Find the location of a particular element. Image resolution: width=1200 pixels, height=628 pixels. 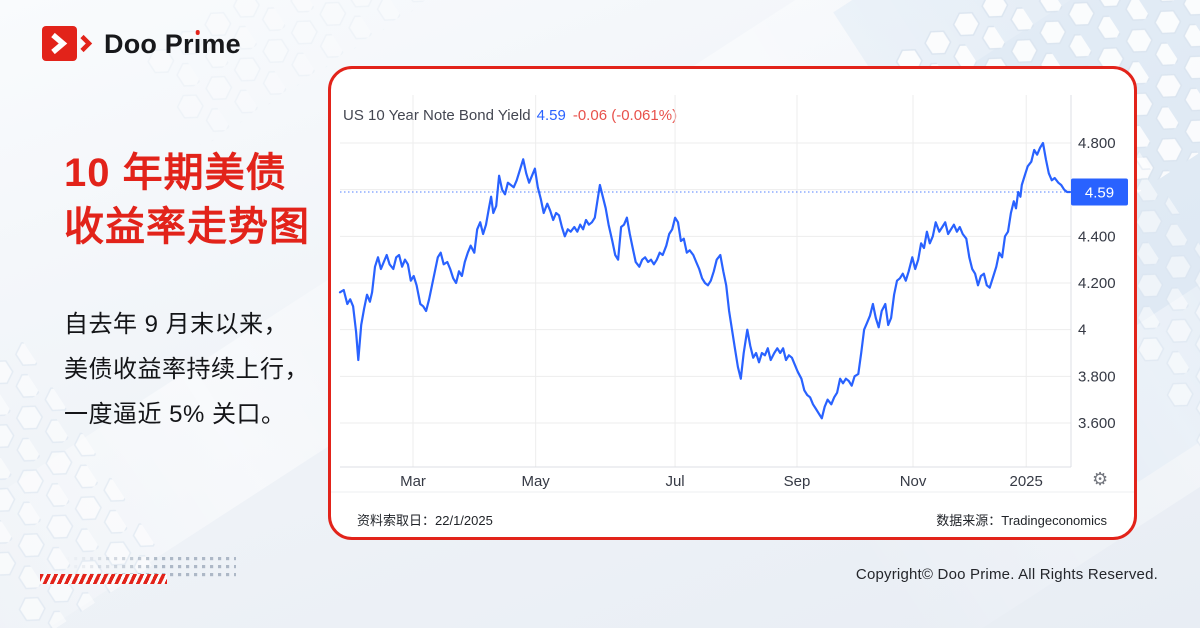

doo-prime-logo: Doo Prı me is located at coordinates (141, 44).